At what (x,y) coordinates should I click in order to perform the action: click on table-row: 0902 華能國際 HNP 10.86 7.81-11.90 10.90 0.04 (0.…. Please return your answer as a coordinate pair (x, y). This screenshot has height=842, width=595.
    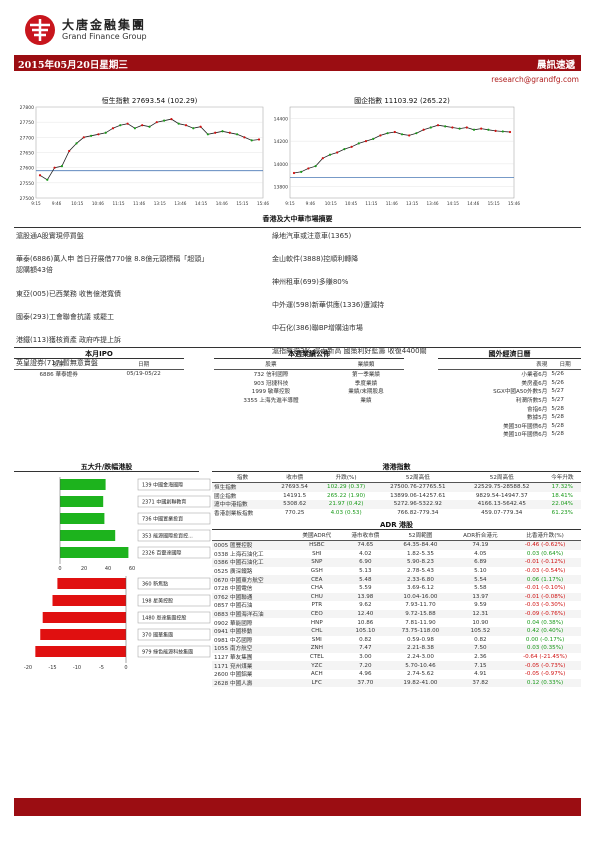
    Looking at the image, I should click on (396, 622).